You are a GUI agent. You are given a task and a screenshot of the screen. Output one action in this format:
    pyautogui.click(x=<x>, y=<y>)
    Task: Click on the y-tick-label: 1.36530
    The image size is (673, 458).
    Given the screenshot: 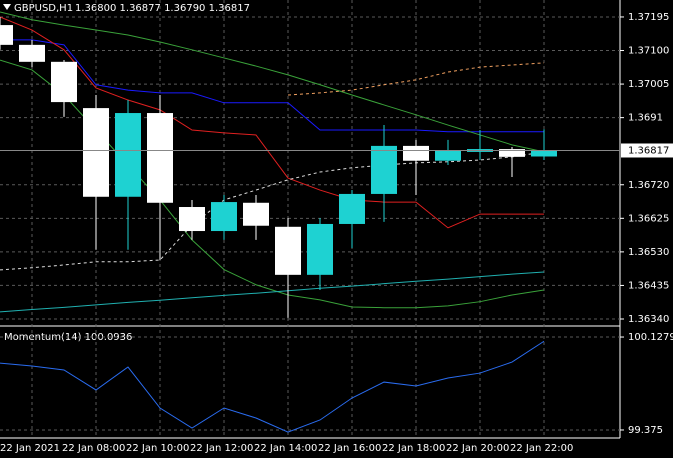 What is the action you would take?
    pyautogui.click(x=648, y=252)
    